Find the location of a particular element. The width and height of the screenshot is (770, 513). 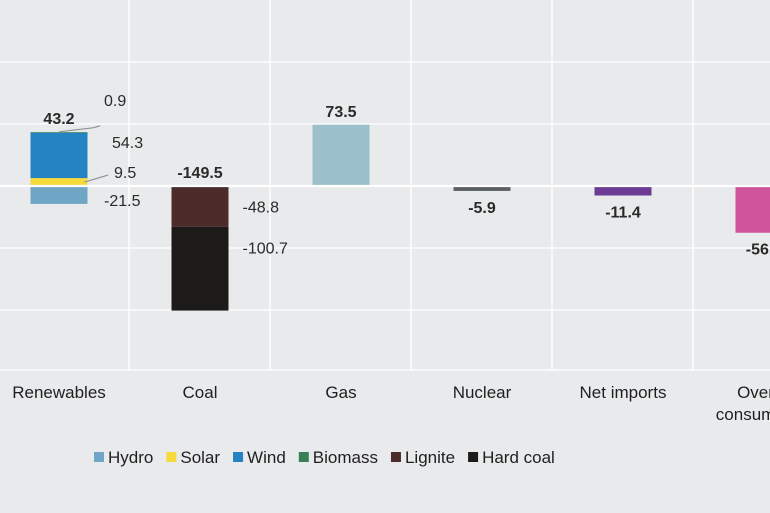

bar-segment-biomass is located at coordinates (59, 132).